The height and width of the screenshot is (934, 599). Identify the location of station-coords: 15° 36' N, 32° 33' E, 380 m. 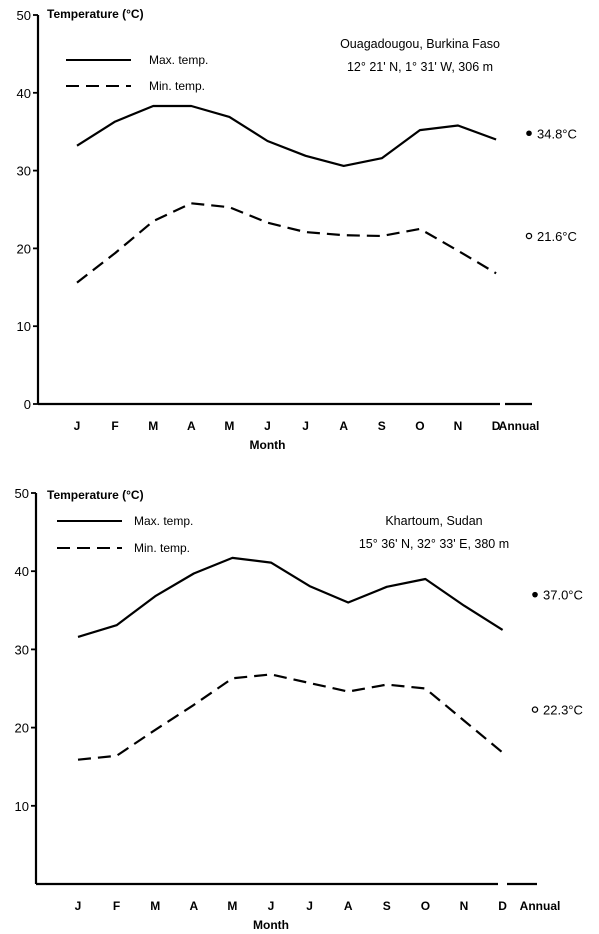
(434, 544).